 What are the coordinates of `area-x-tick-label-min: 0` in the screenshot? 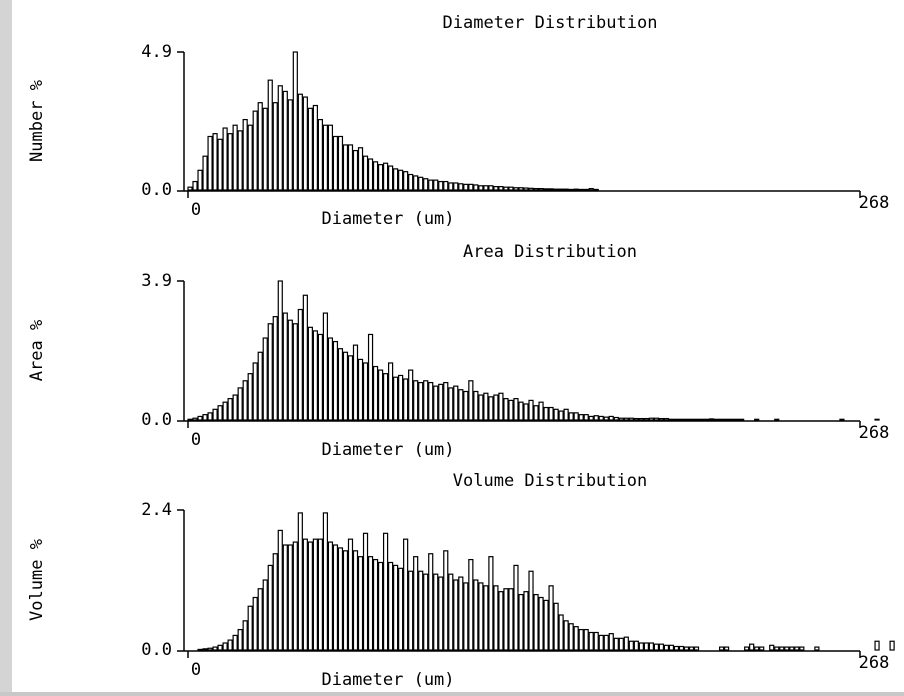 It's located at (196, 440).